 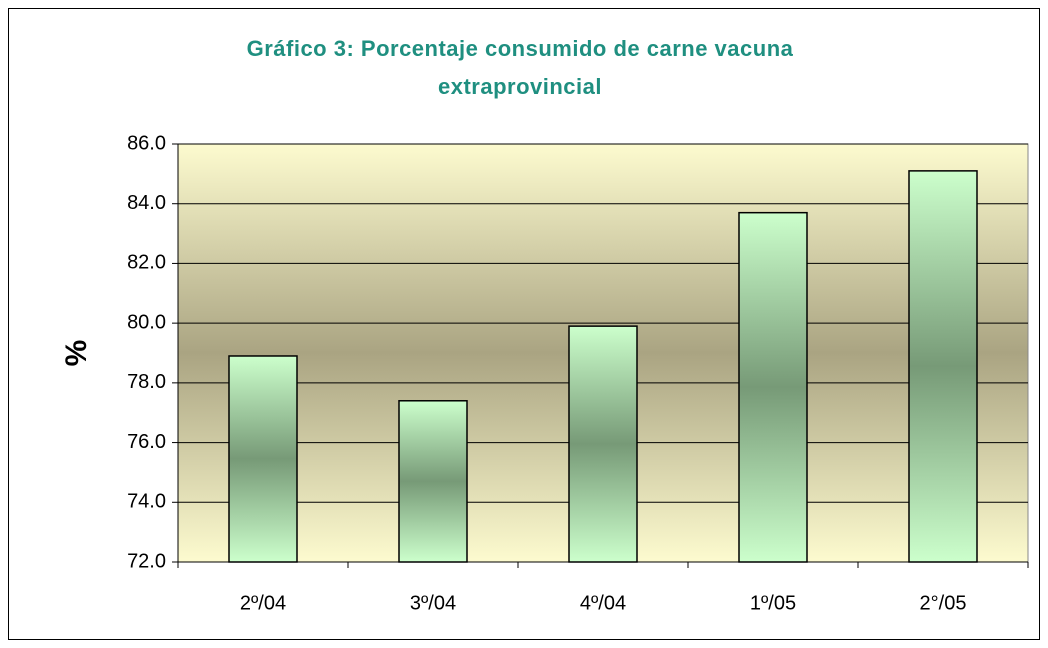 I want to click on y-tick-label: 76.0, so click(x=146, y=442).